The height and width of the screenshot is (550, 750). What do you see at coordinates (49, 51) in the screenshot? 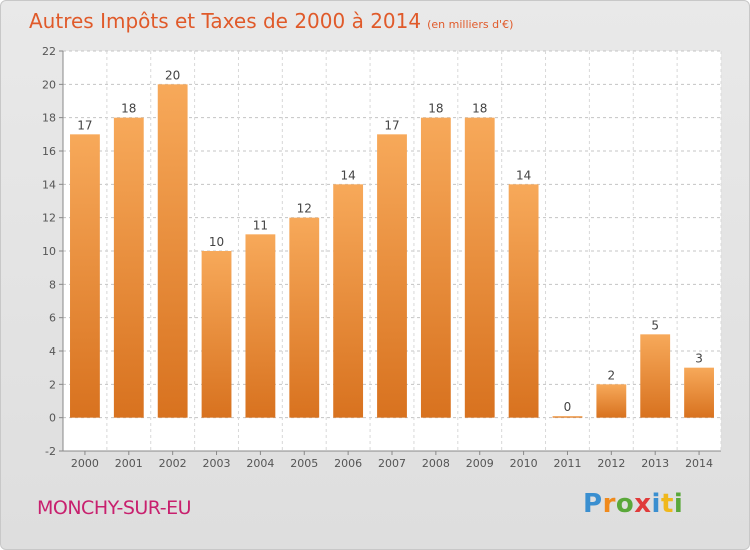
I see `y-tick-label: 22` at bounding box center [49, 51].